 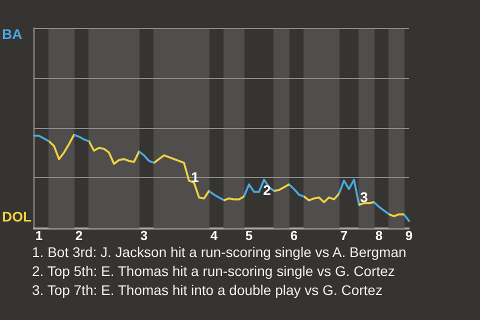 I want to click on annotation: 2, so click(x=267, y=190).